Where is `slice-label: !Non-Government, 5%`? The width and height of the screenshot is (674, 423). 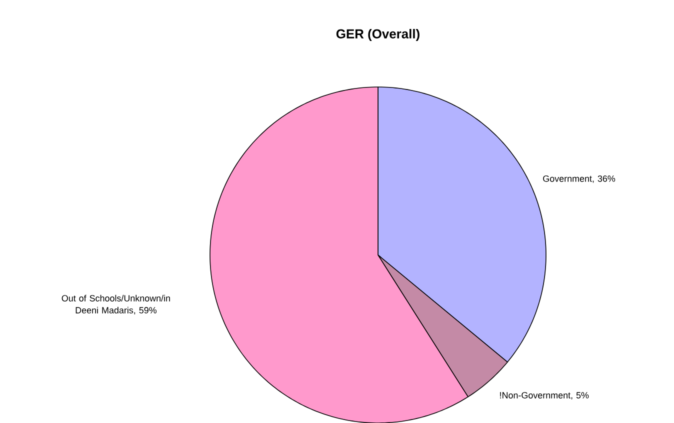 slice-label: !Non-Government, 5% is located at coordinates (544, 396).